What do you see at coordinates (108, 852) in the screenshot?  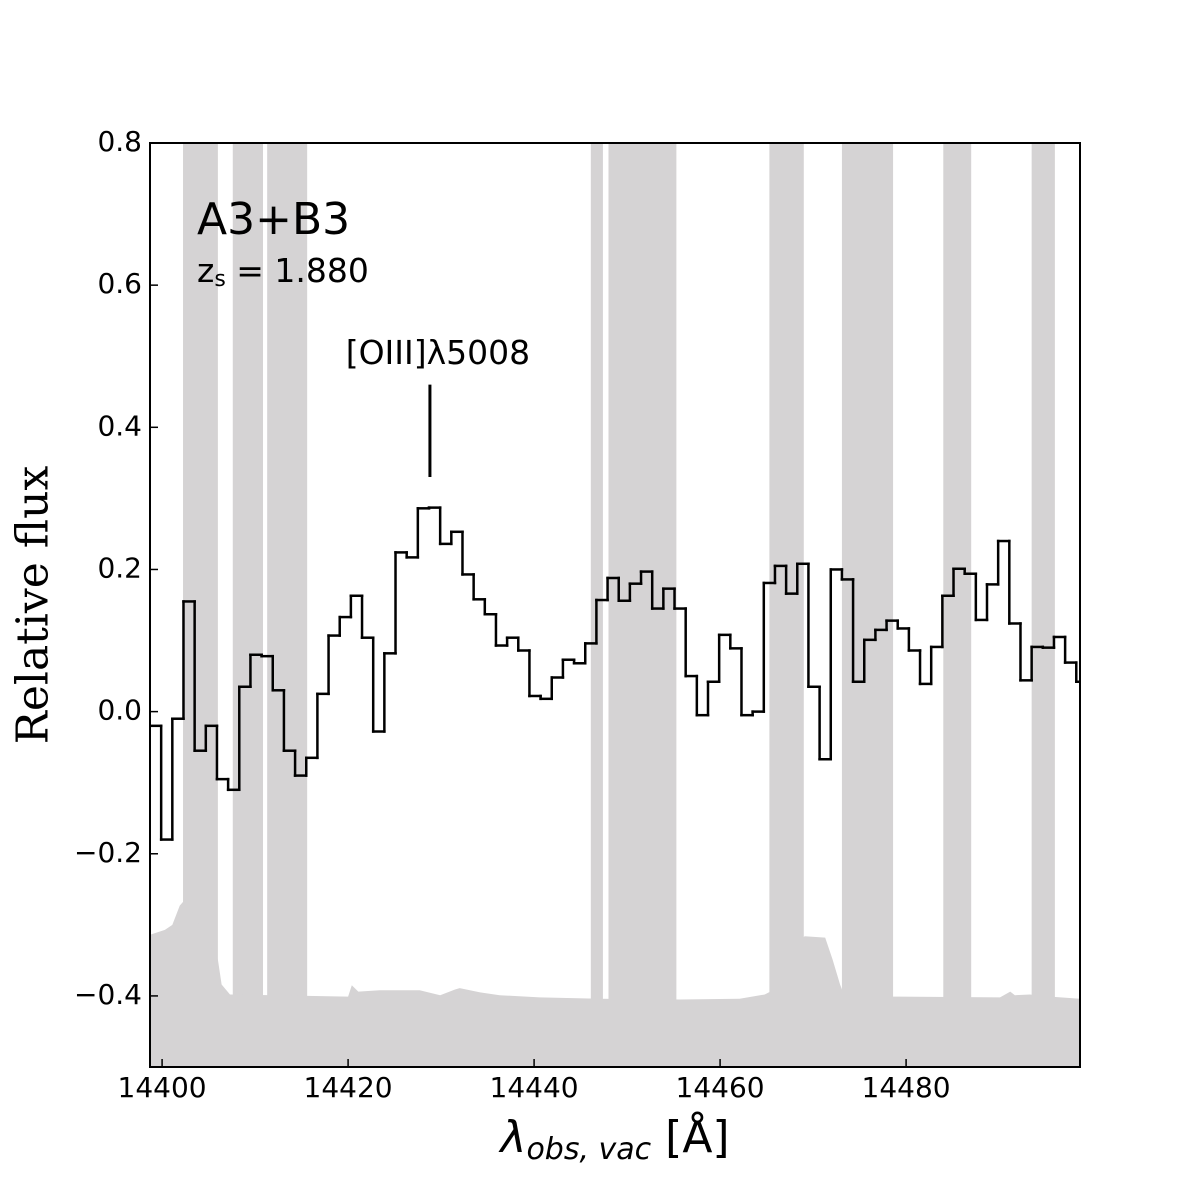 I see `y-tick-label: −0.2` at bounding box center [108, 852].